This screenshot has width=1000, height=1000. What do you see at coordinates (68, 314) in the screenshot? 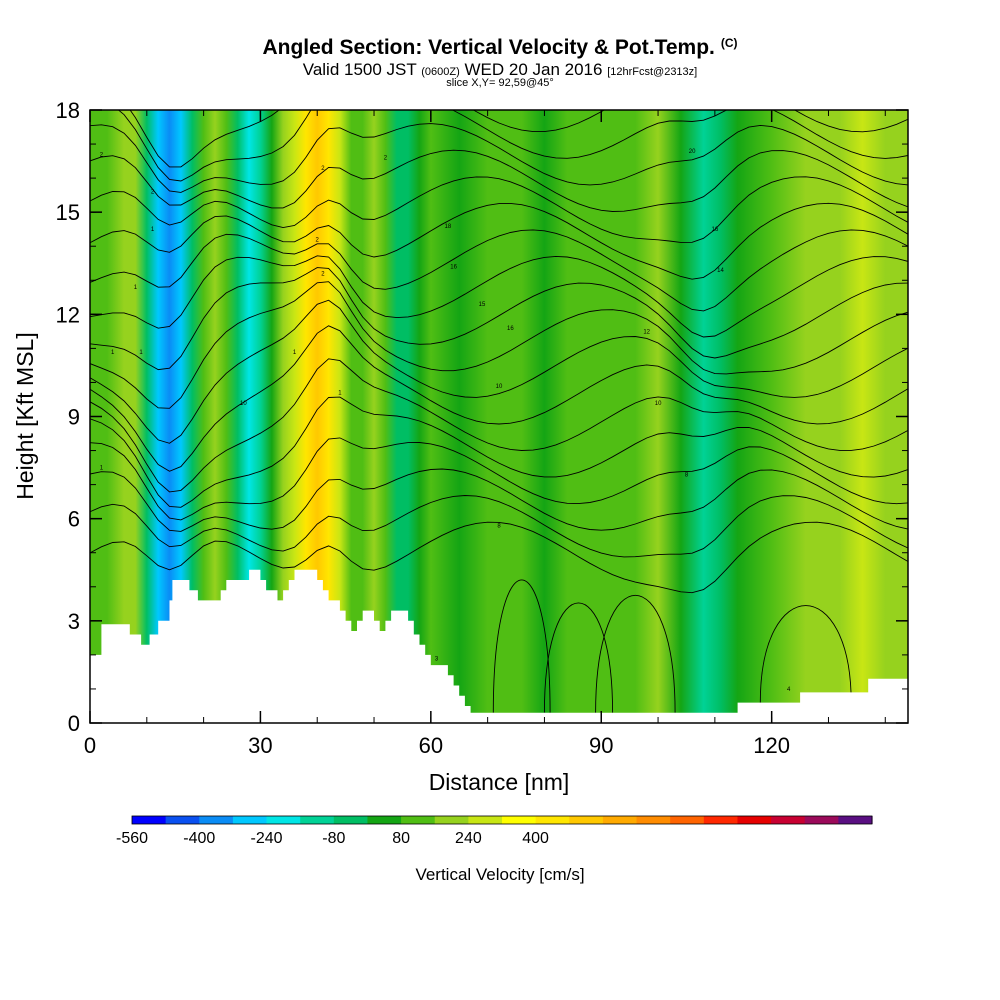
I see `y-tick-label: 12` at bounding box center [68, 314].